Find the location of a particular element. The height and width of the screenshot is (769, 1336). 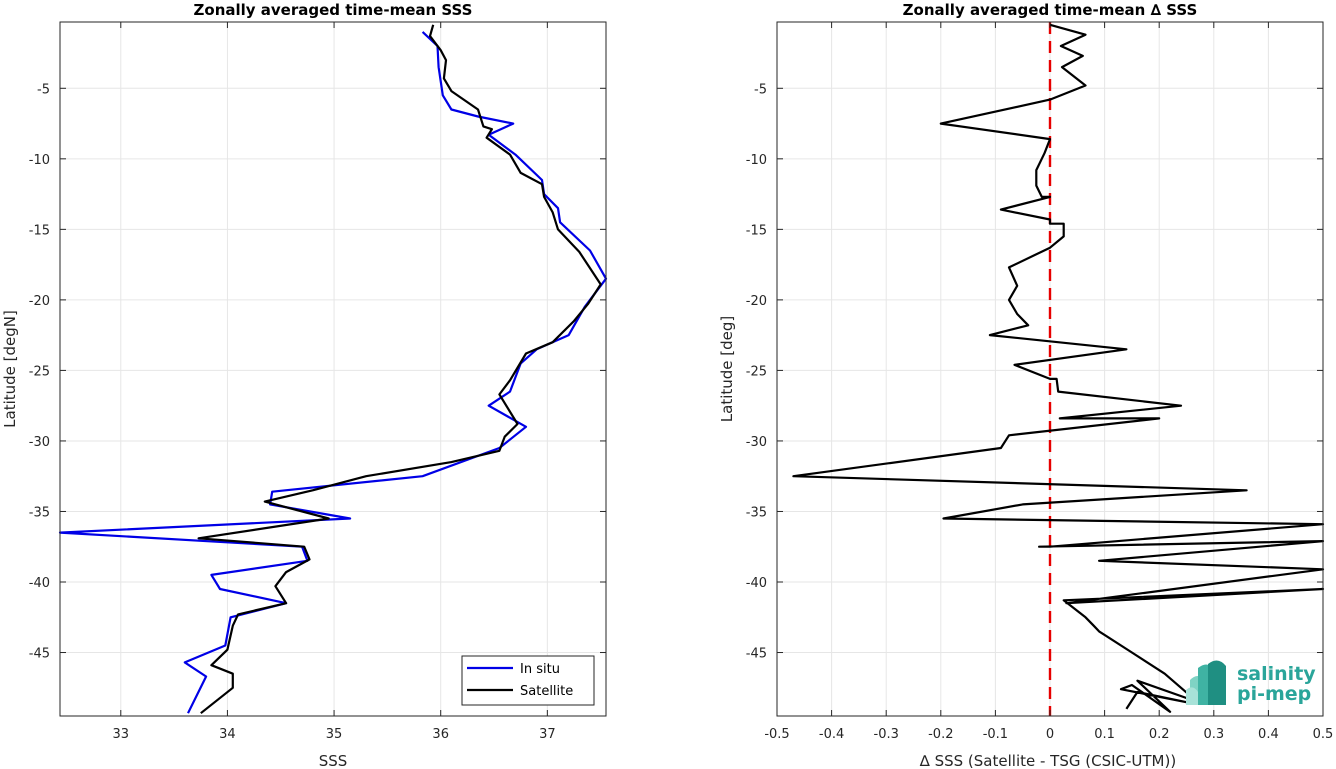

delta-sss-y-tick-label: -25 is located at coordinates (756, 371).